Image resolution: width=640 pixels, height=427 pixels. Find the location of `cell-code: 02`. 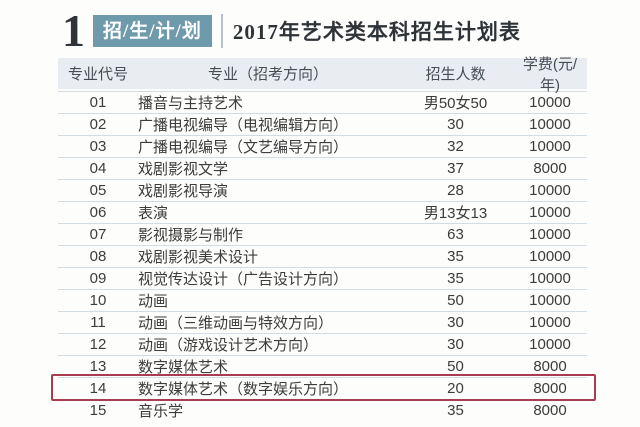

cell-code: 02 is located at coordinates (98, 124).